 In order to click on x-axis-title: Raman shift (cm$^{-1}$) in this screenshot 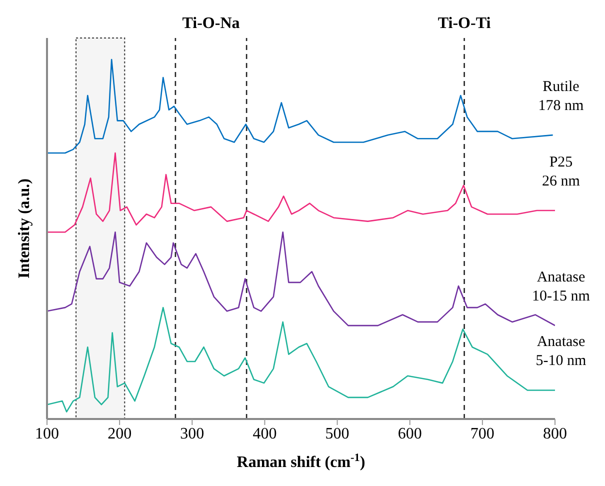, I will do `click(301, 461)`.